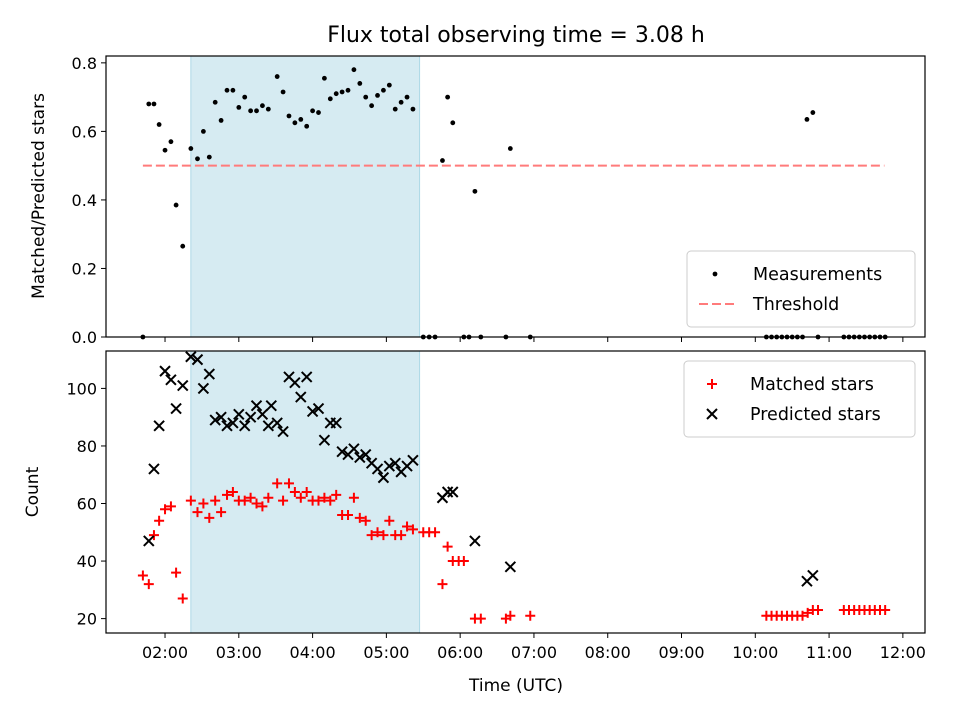 This screenshot has width=960, height=720. I want to click on x-tick-label: 07:00, so click(534, 652).